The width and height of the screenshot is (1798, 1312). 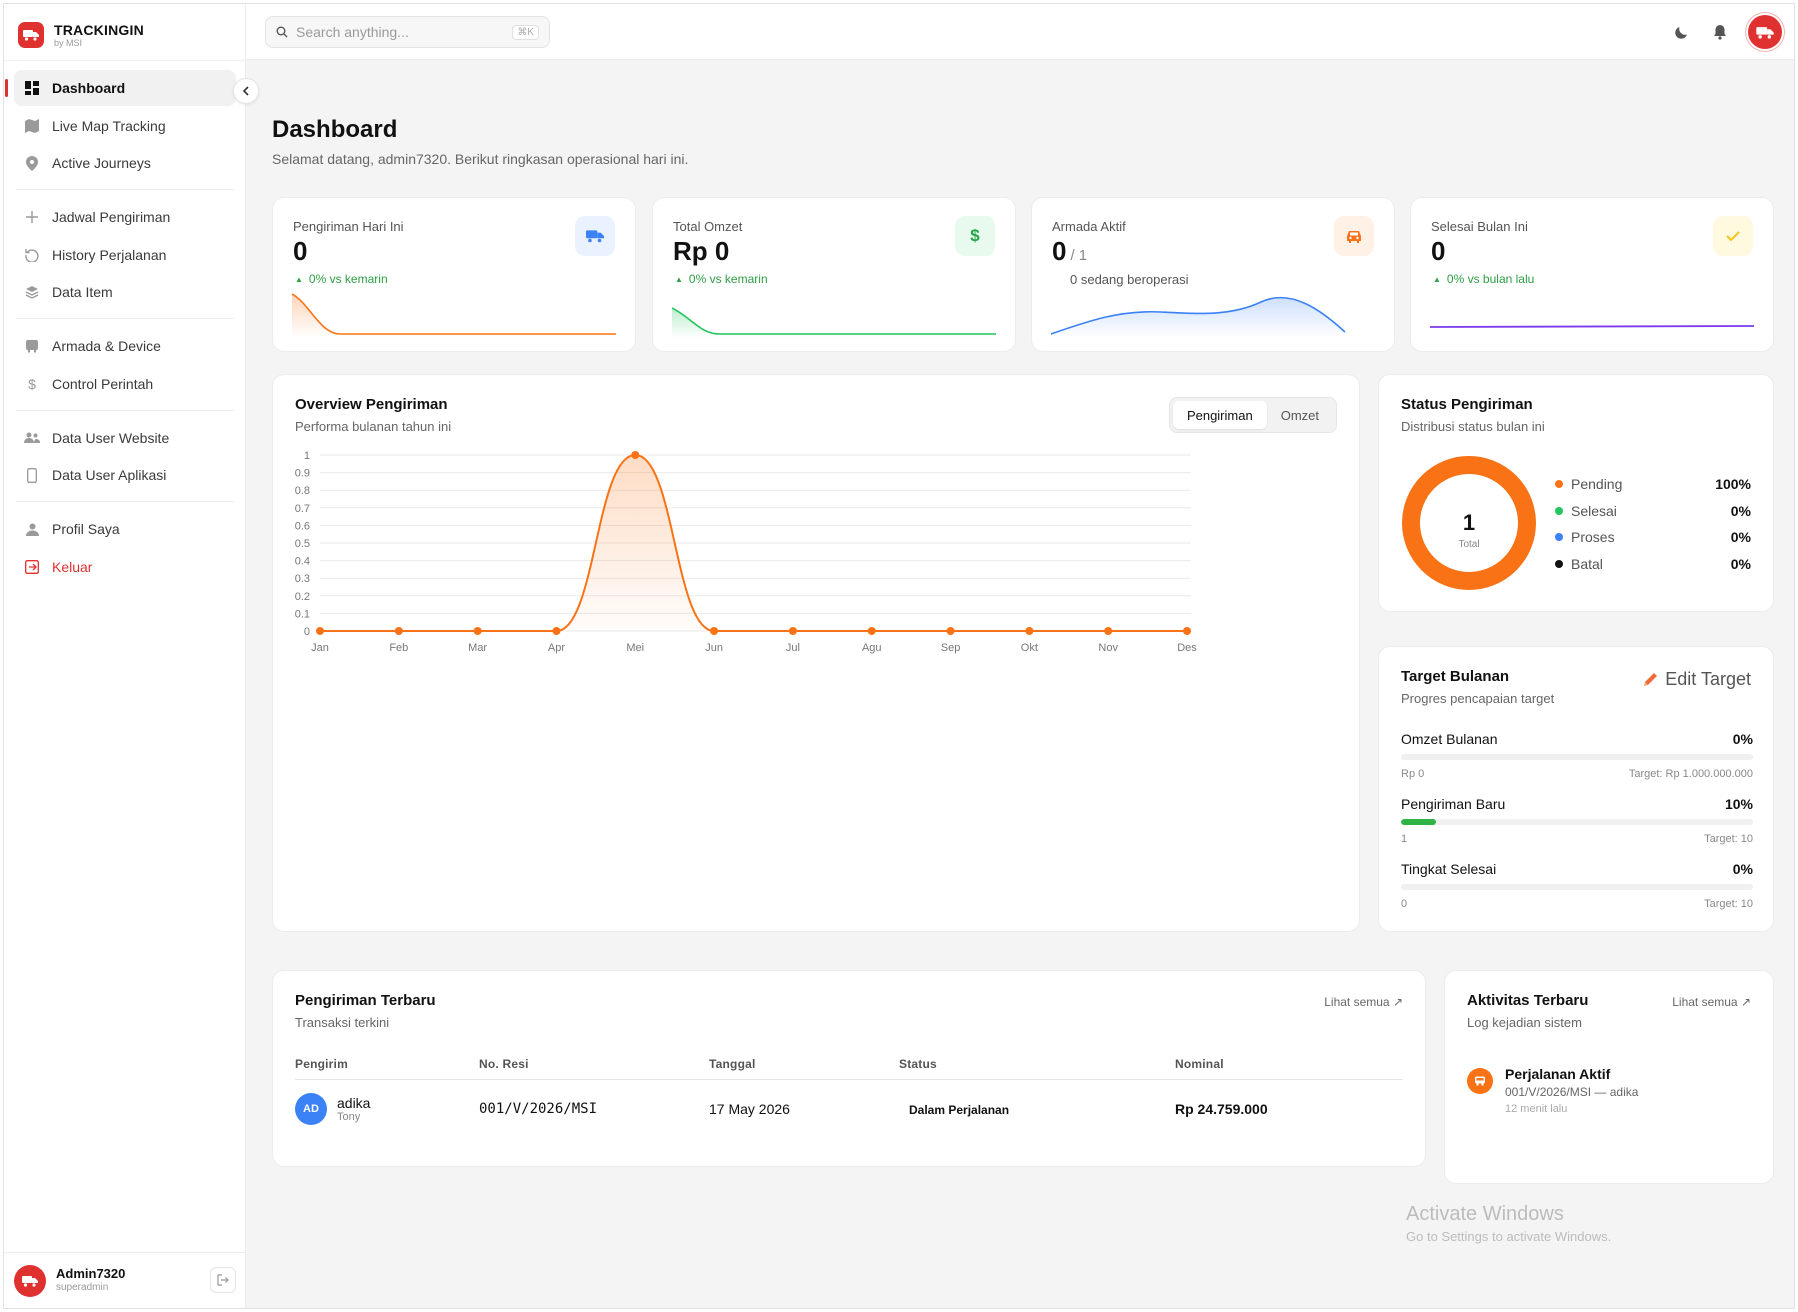 I want to click on chevron-left-icon, so click(x=245, y=91).